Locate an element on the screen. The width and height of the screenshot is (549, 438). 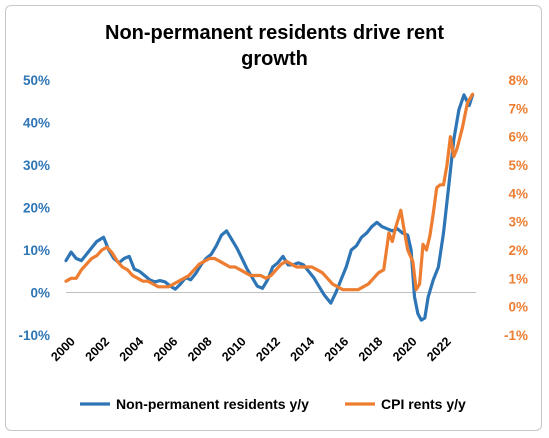
x-tick-label: 2000 is located at coordinates (63, 349).